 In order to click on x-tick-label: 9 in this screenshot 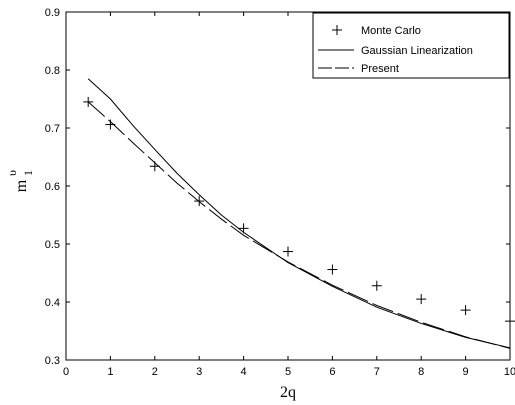, I will do `click(466, 372)`.